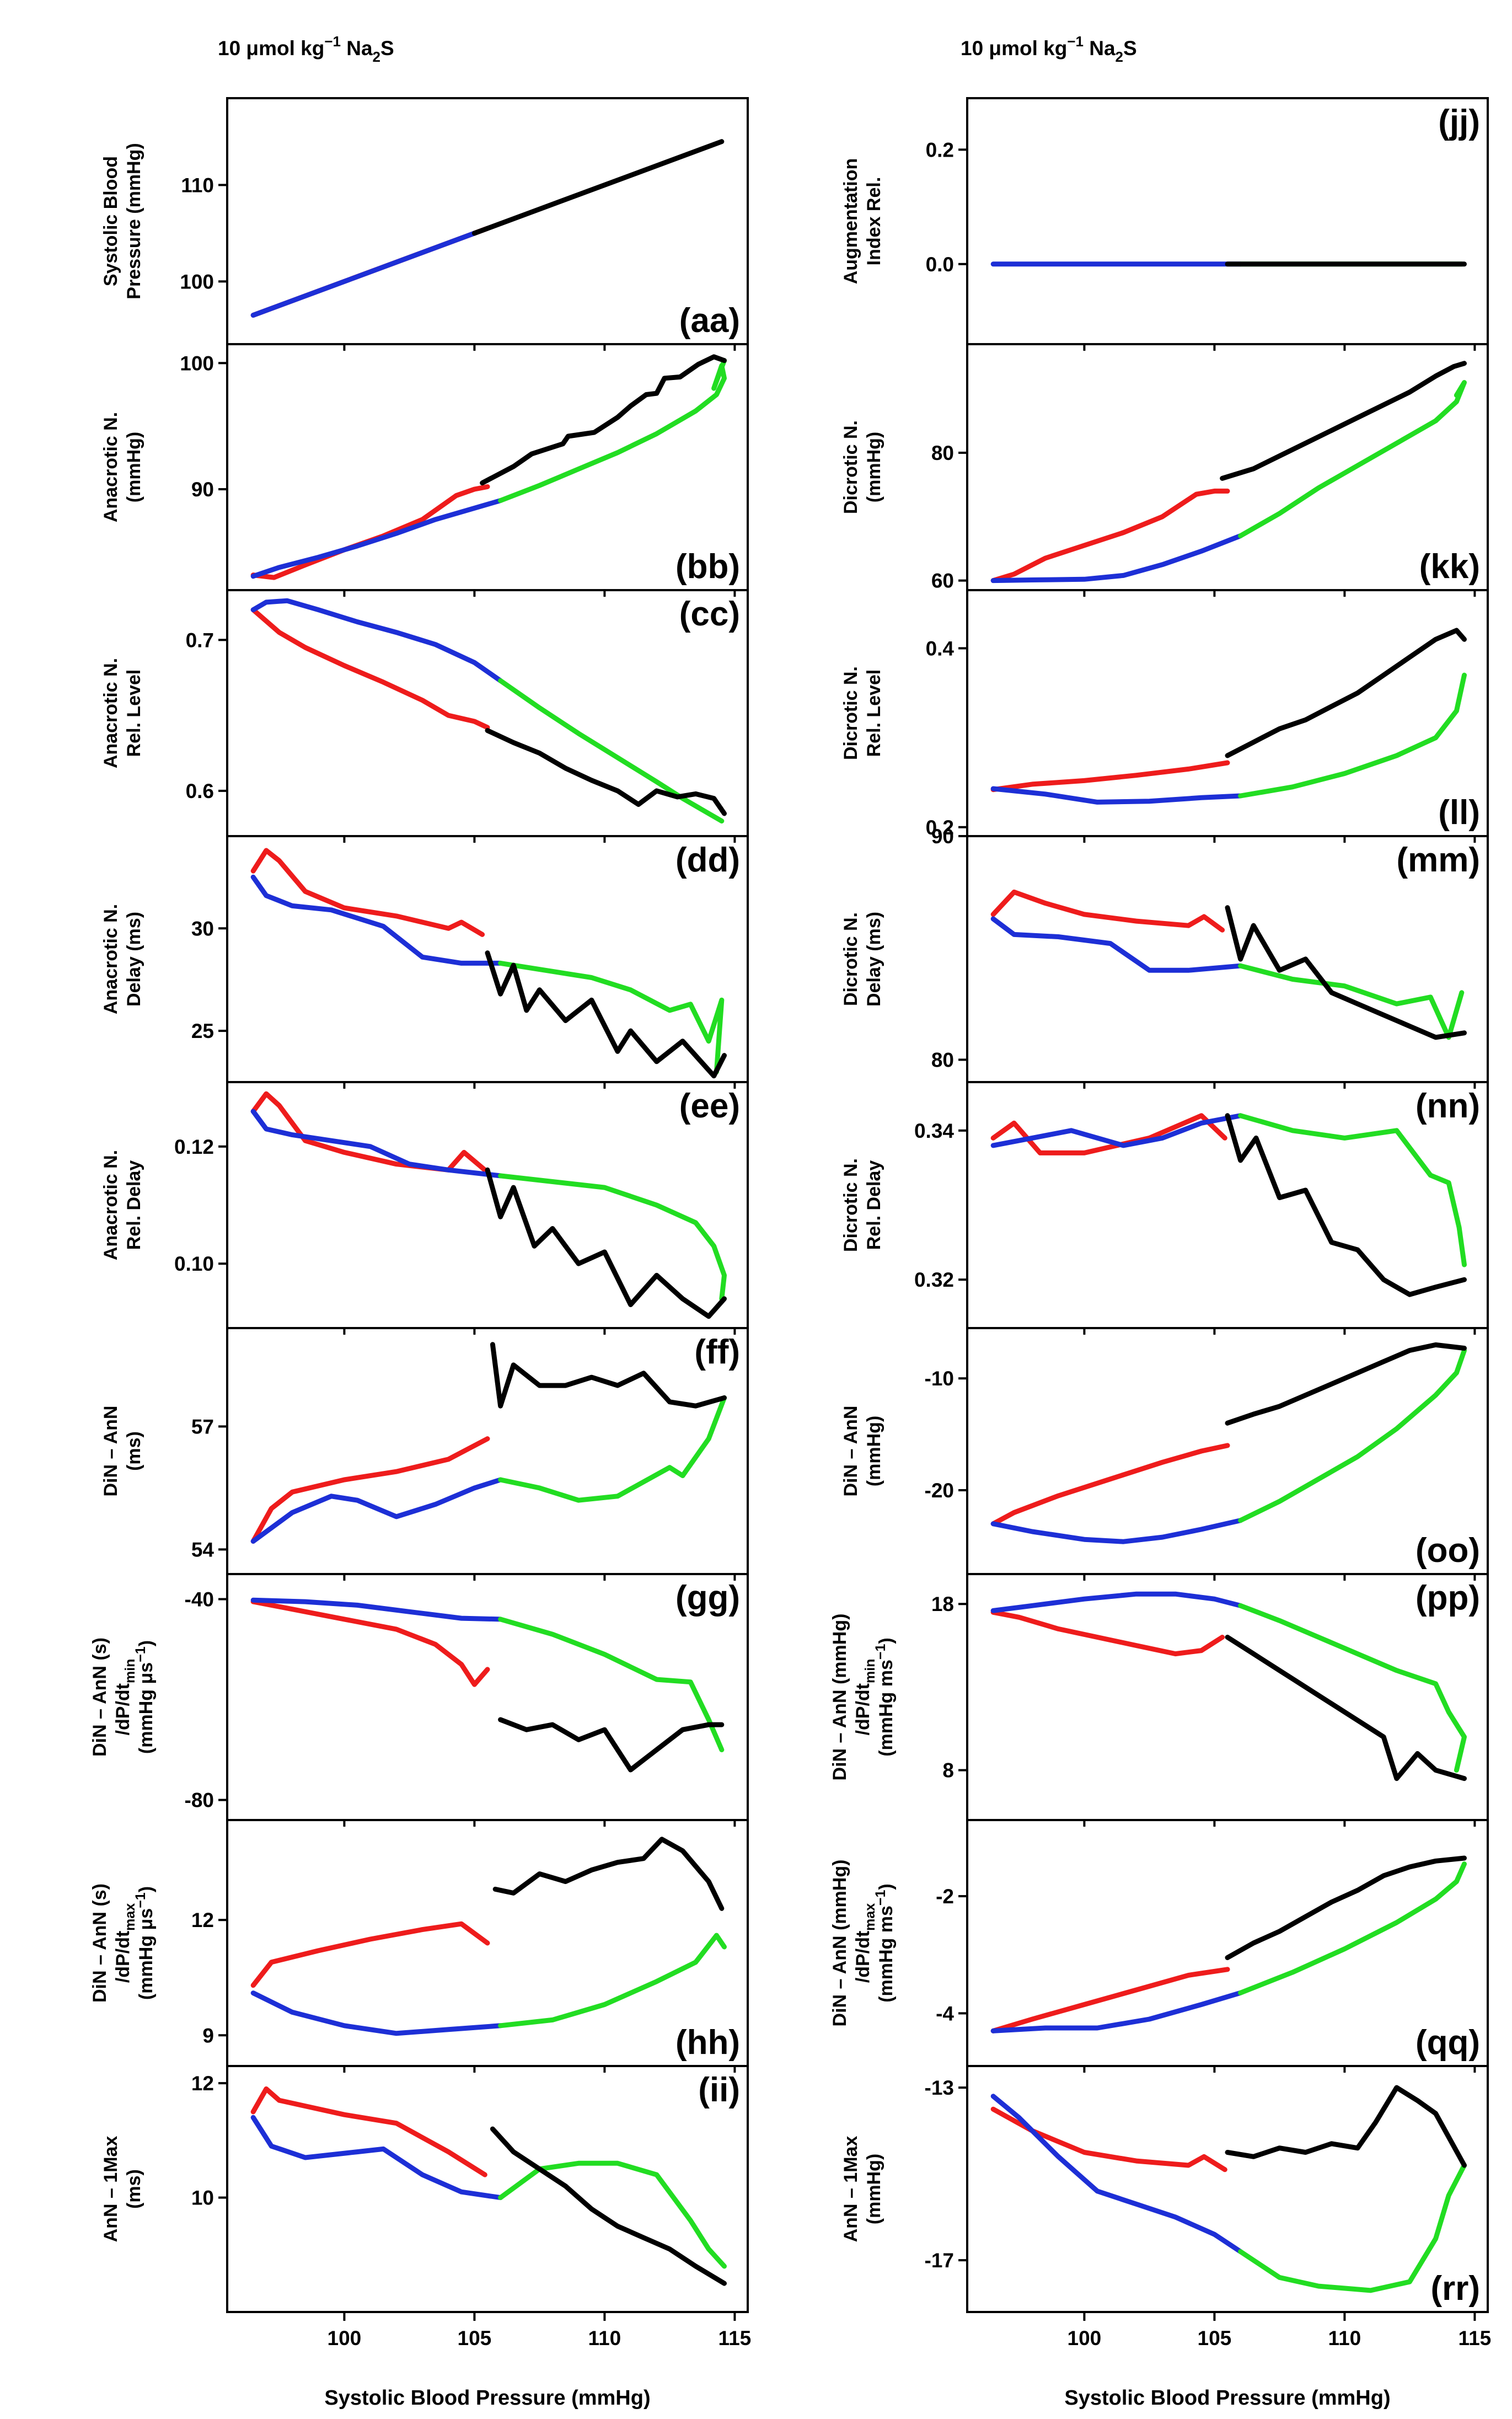 The image size is (1512, 2419). I want to click on y-axis-label-pp-line1: DiN – AnN (mmHg), so click(839, 1697).